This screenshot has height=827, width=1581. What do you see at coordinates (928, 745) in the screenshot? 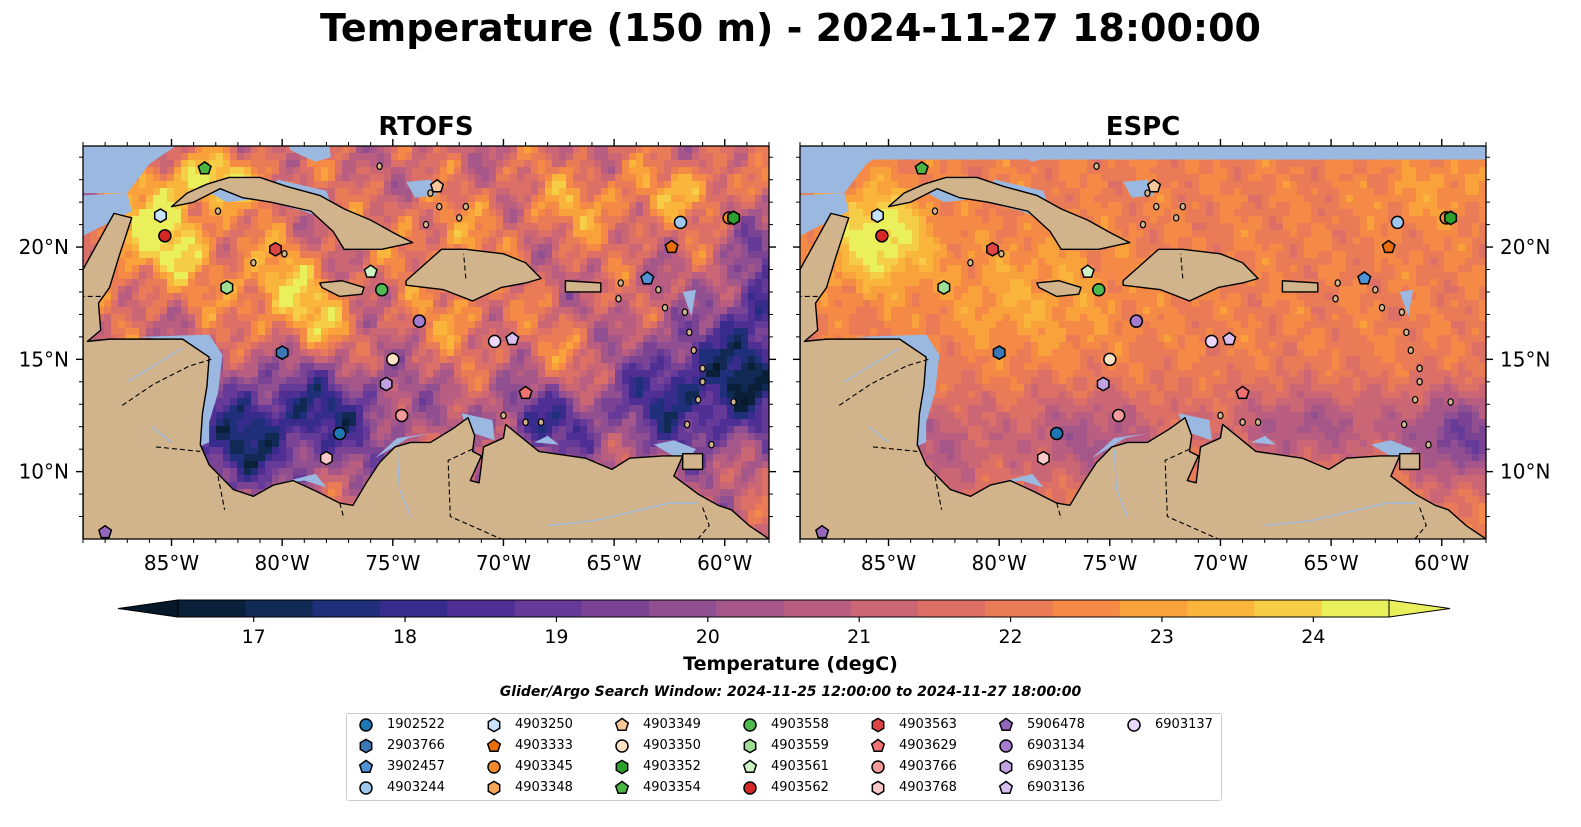
I see `legend-label: 4903629` at bounding box center [928, 745].